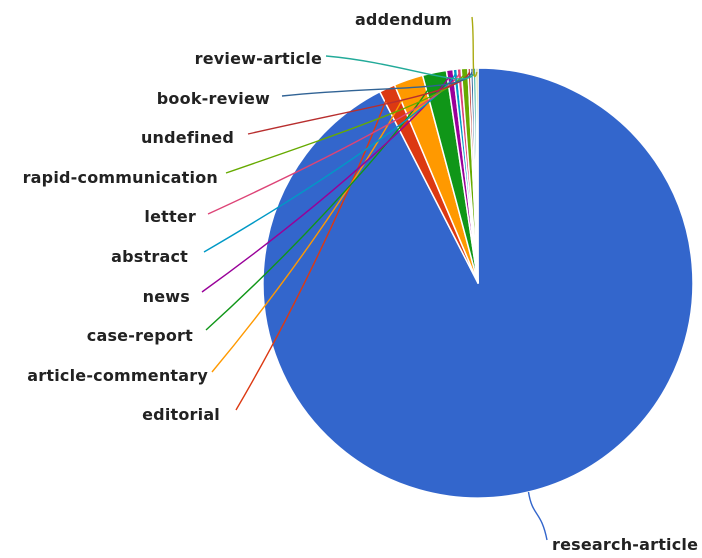  What do you see at coordinates (149, 256) in the screenshot?
I see `slice-label-abstract: abstract` at bounding box center [149, 256].